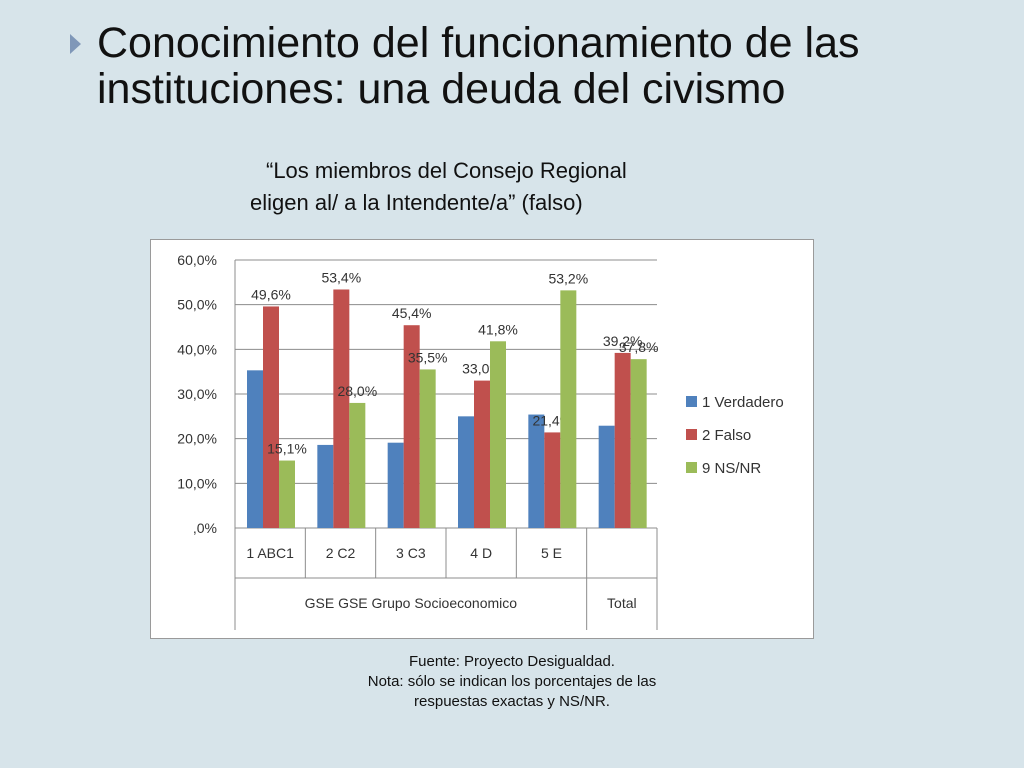 Image resolution: width=1024 pixels, height=768 pixels. Describe the element at coordinates (623, 341) in the screenshot. I see `data-label: 39,2%` at that location.